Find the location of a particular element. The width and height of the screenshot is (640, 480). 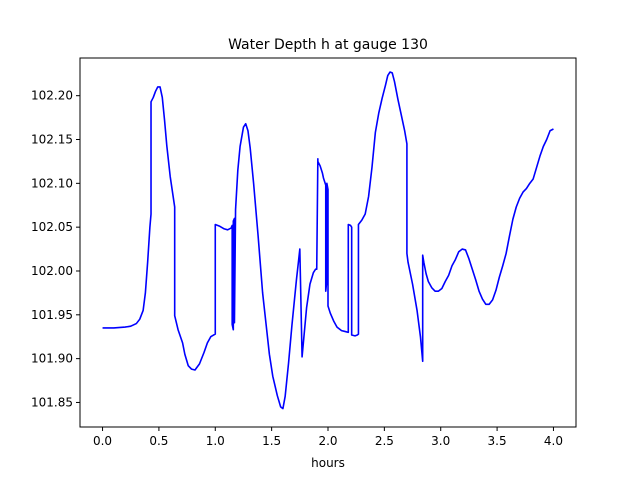

y-tick-label: 101.85 is located at coordinates (52, 402).